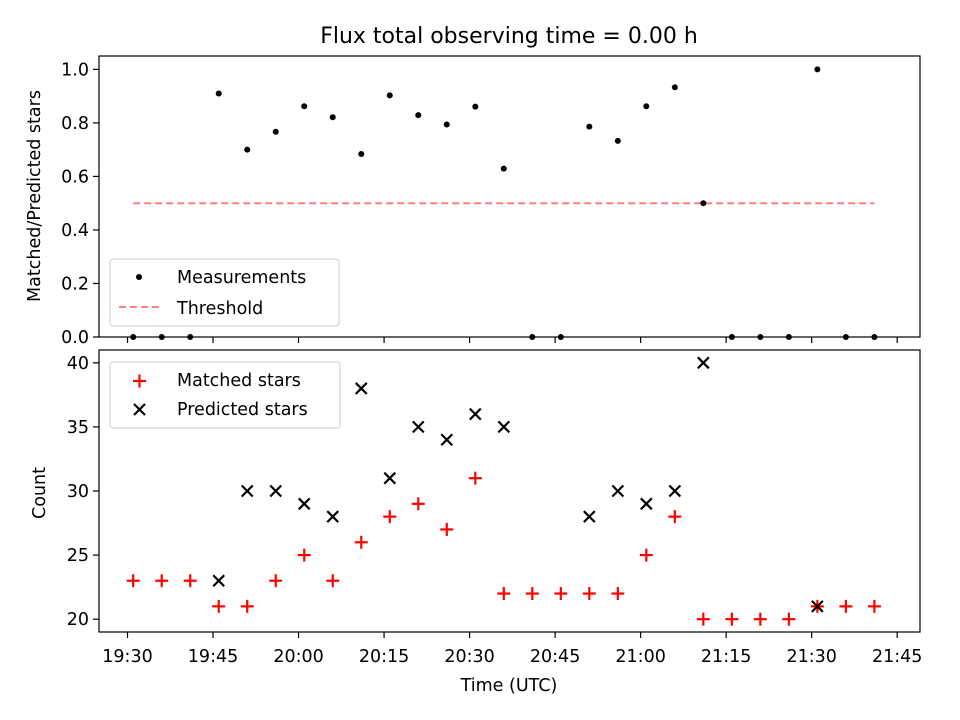  I want to click on x-tick-label: 19:30, so click(127, 657).